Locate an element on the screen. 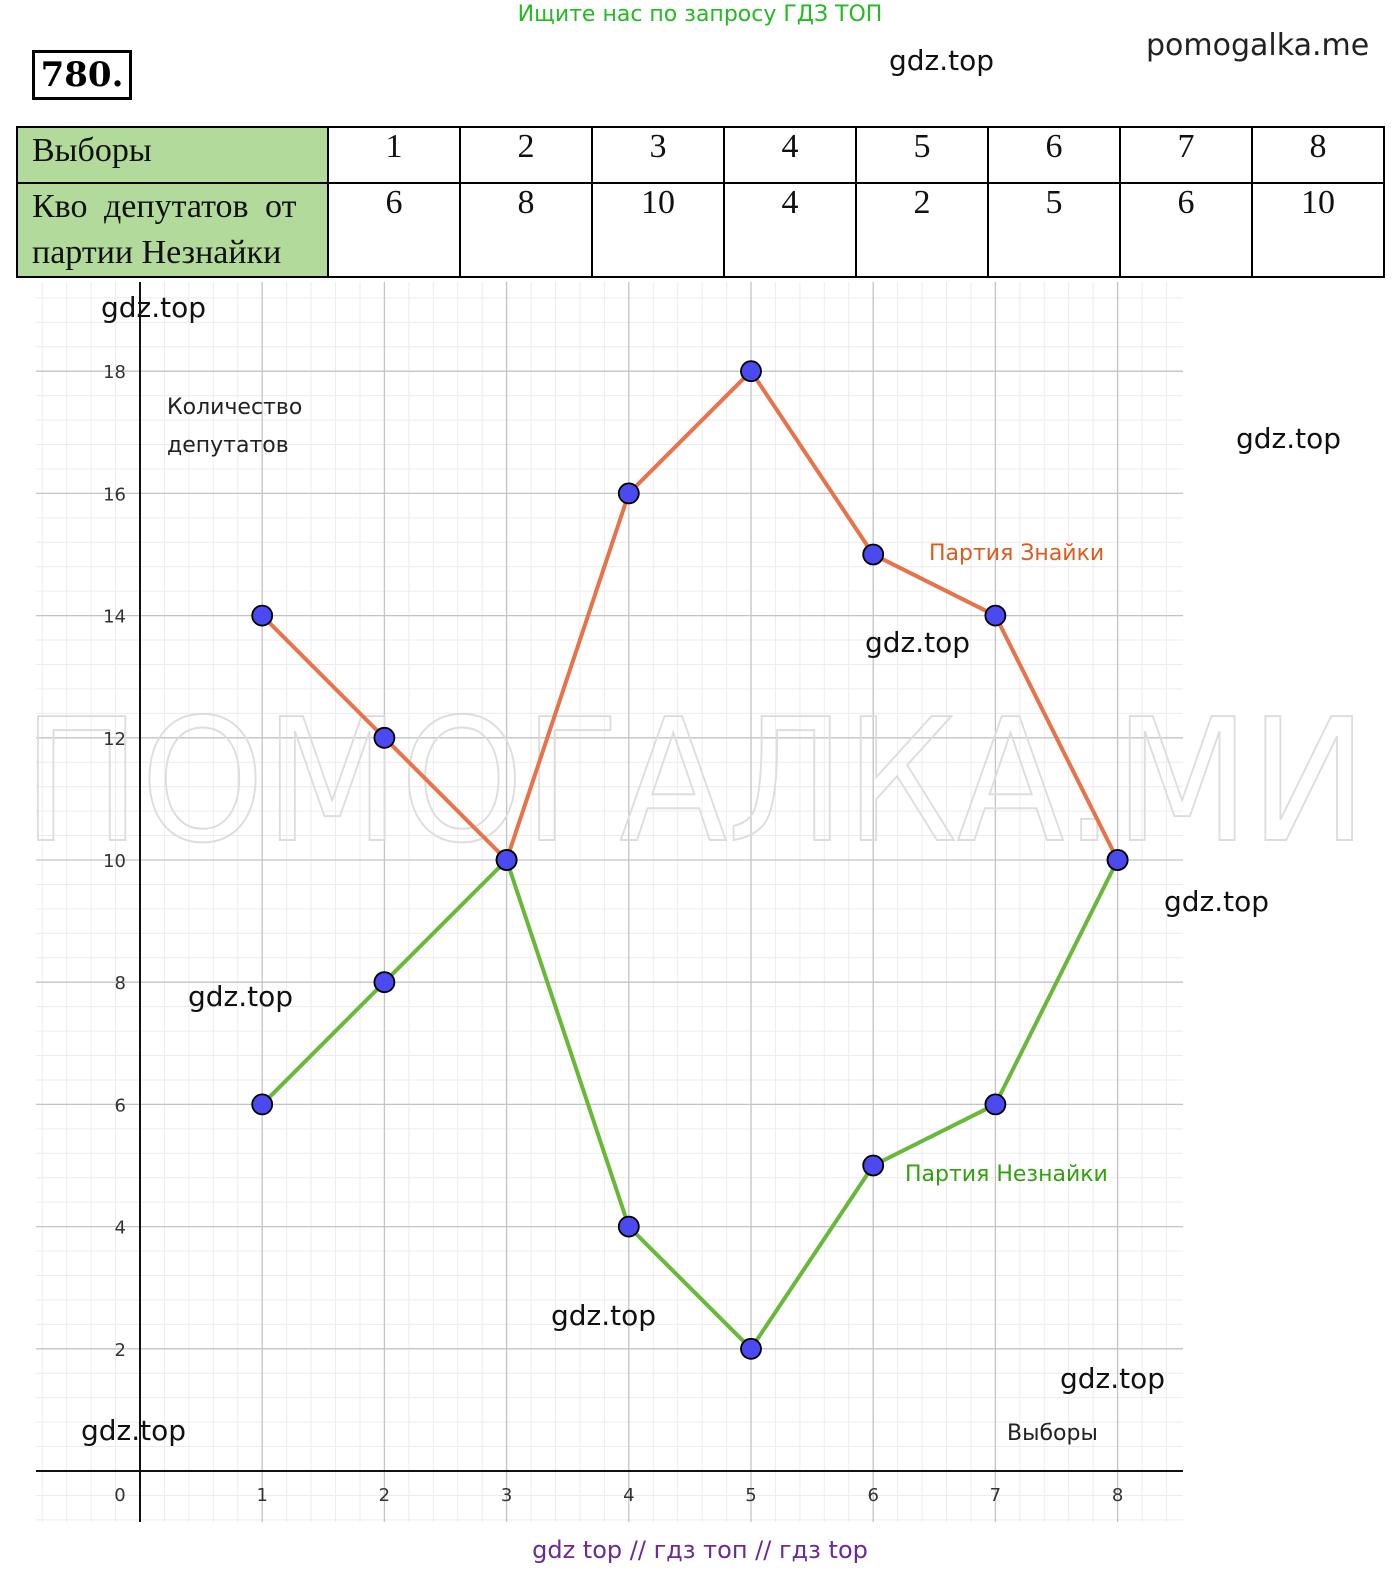 The width and height of the screenshot is (1400, 1575). y-tick-label: 10 is located at coordinates (114, 861).